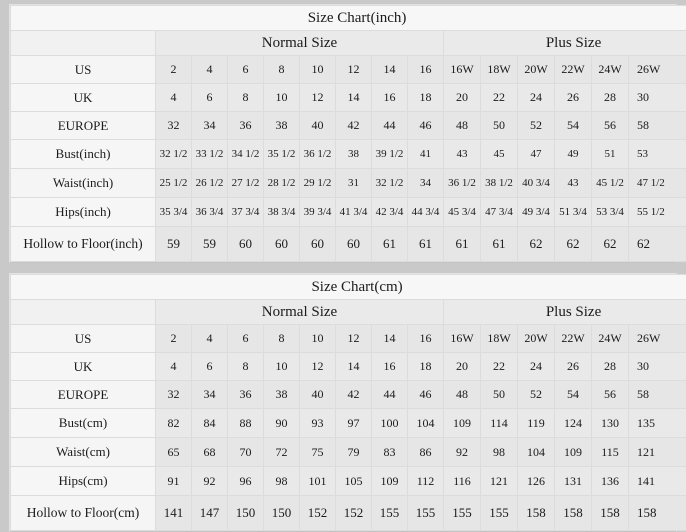 This screenshot has height=532, width=686. Describe the element at coordinates (246, 452) in the screenshot. I see `cell: 70` at that location.